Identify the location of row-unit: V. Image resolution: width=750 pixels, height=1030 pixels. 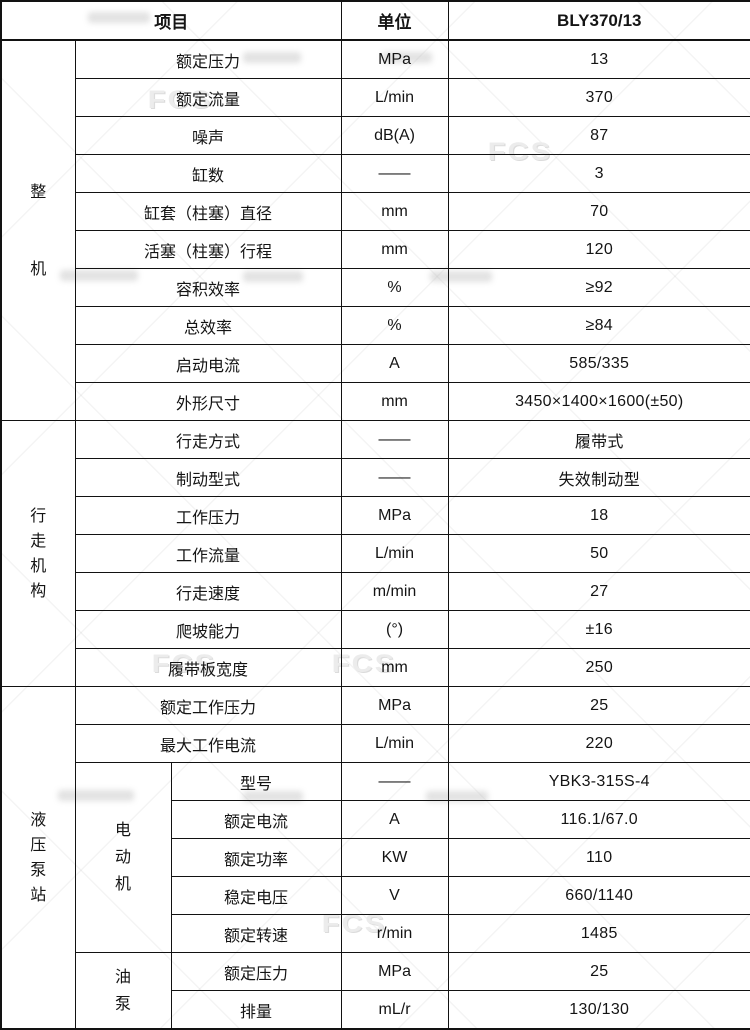
(394, 895).